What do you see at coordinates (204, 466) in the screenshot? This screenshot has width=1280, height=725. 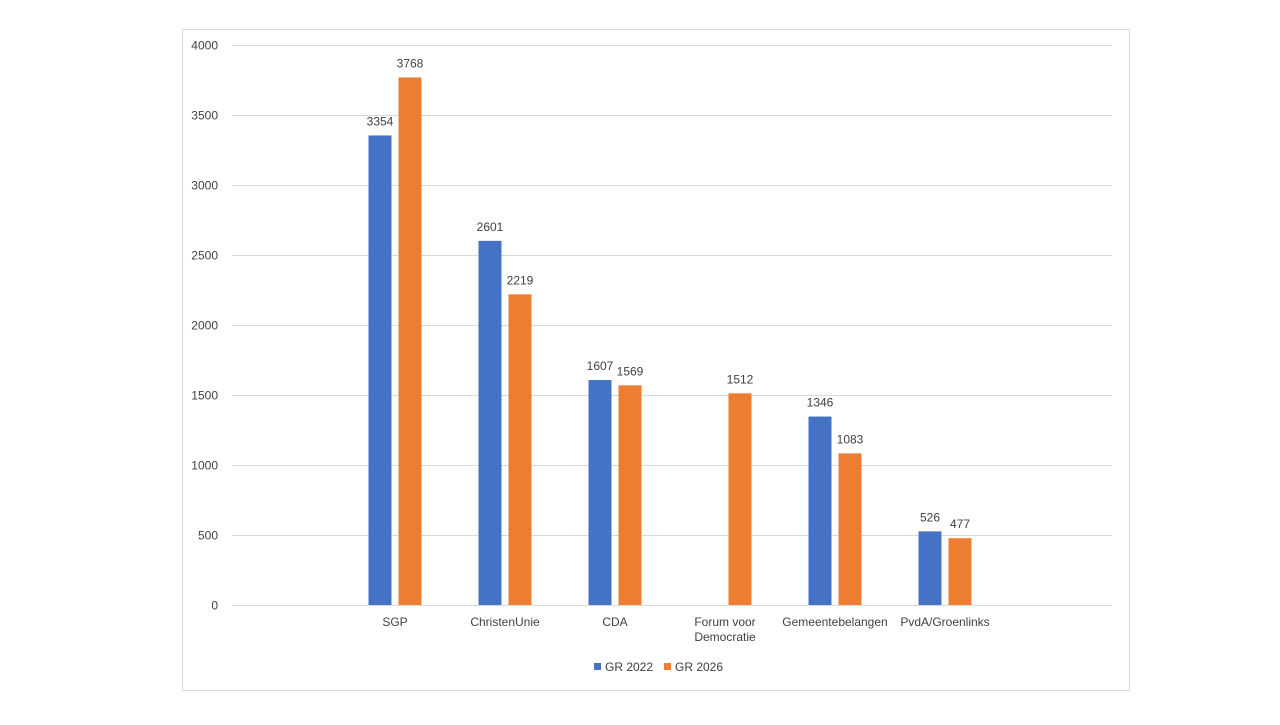 I see `y-tick-label: 1000` at bounding box center [204, 466].